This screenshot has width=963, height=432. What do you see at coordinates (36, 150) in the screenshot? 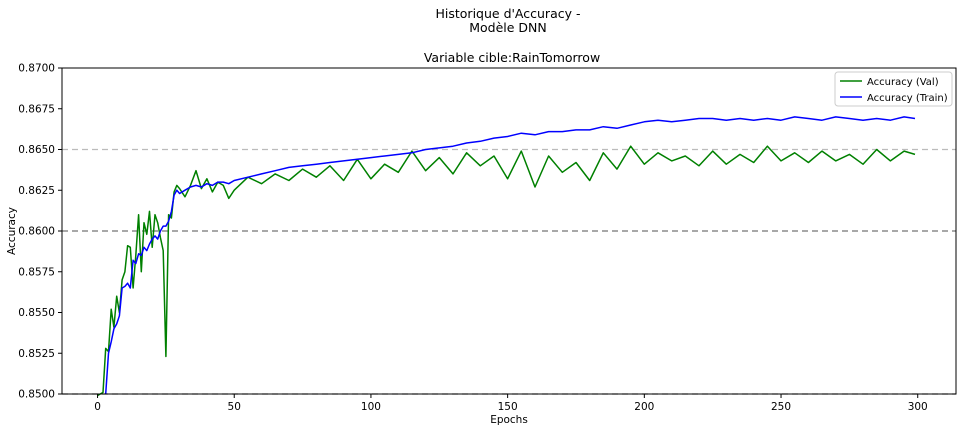
I see `y-tick-label-6: 0.8650` at bounding box center [36, 150].